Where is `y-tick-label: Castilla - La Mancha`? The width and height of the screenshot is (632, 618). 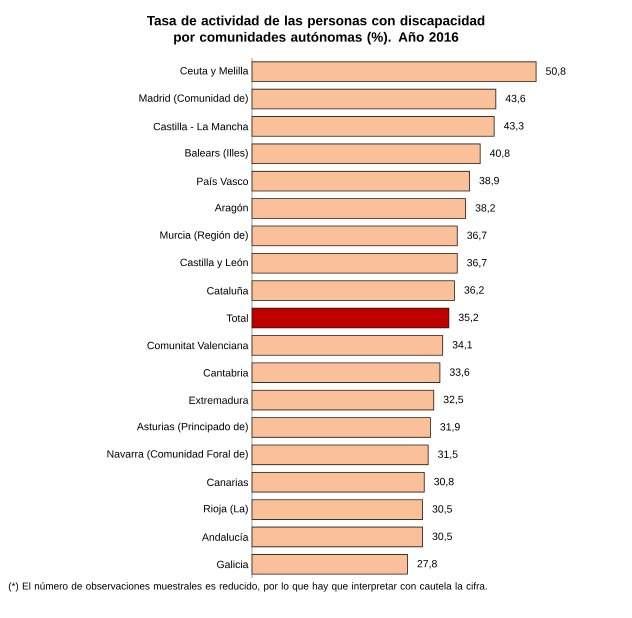 y-tick-label: Castilla - La Mancha is located at coordinates (201, 126).